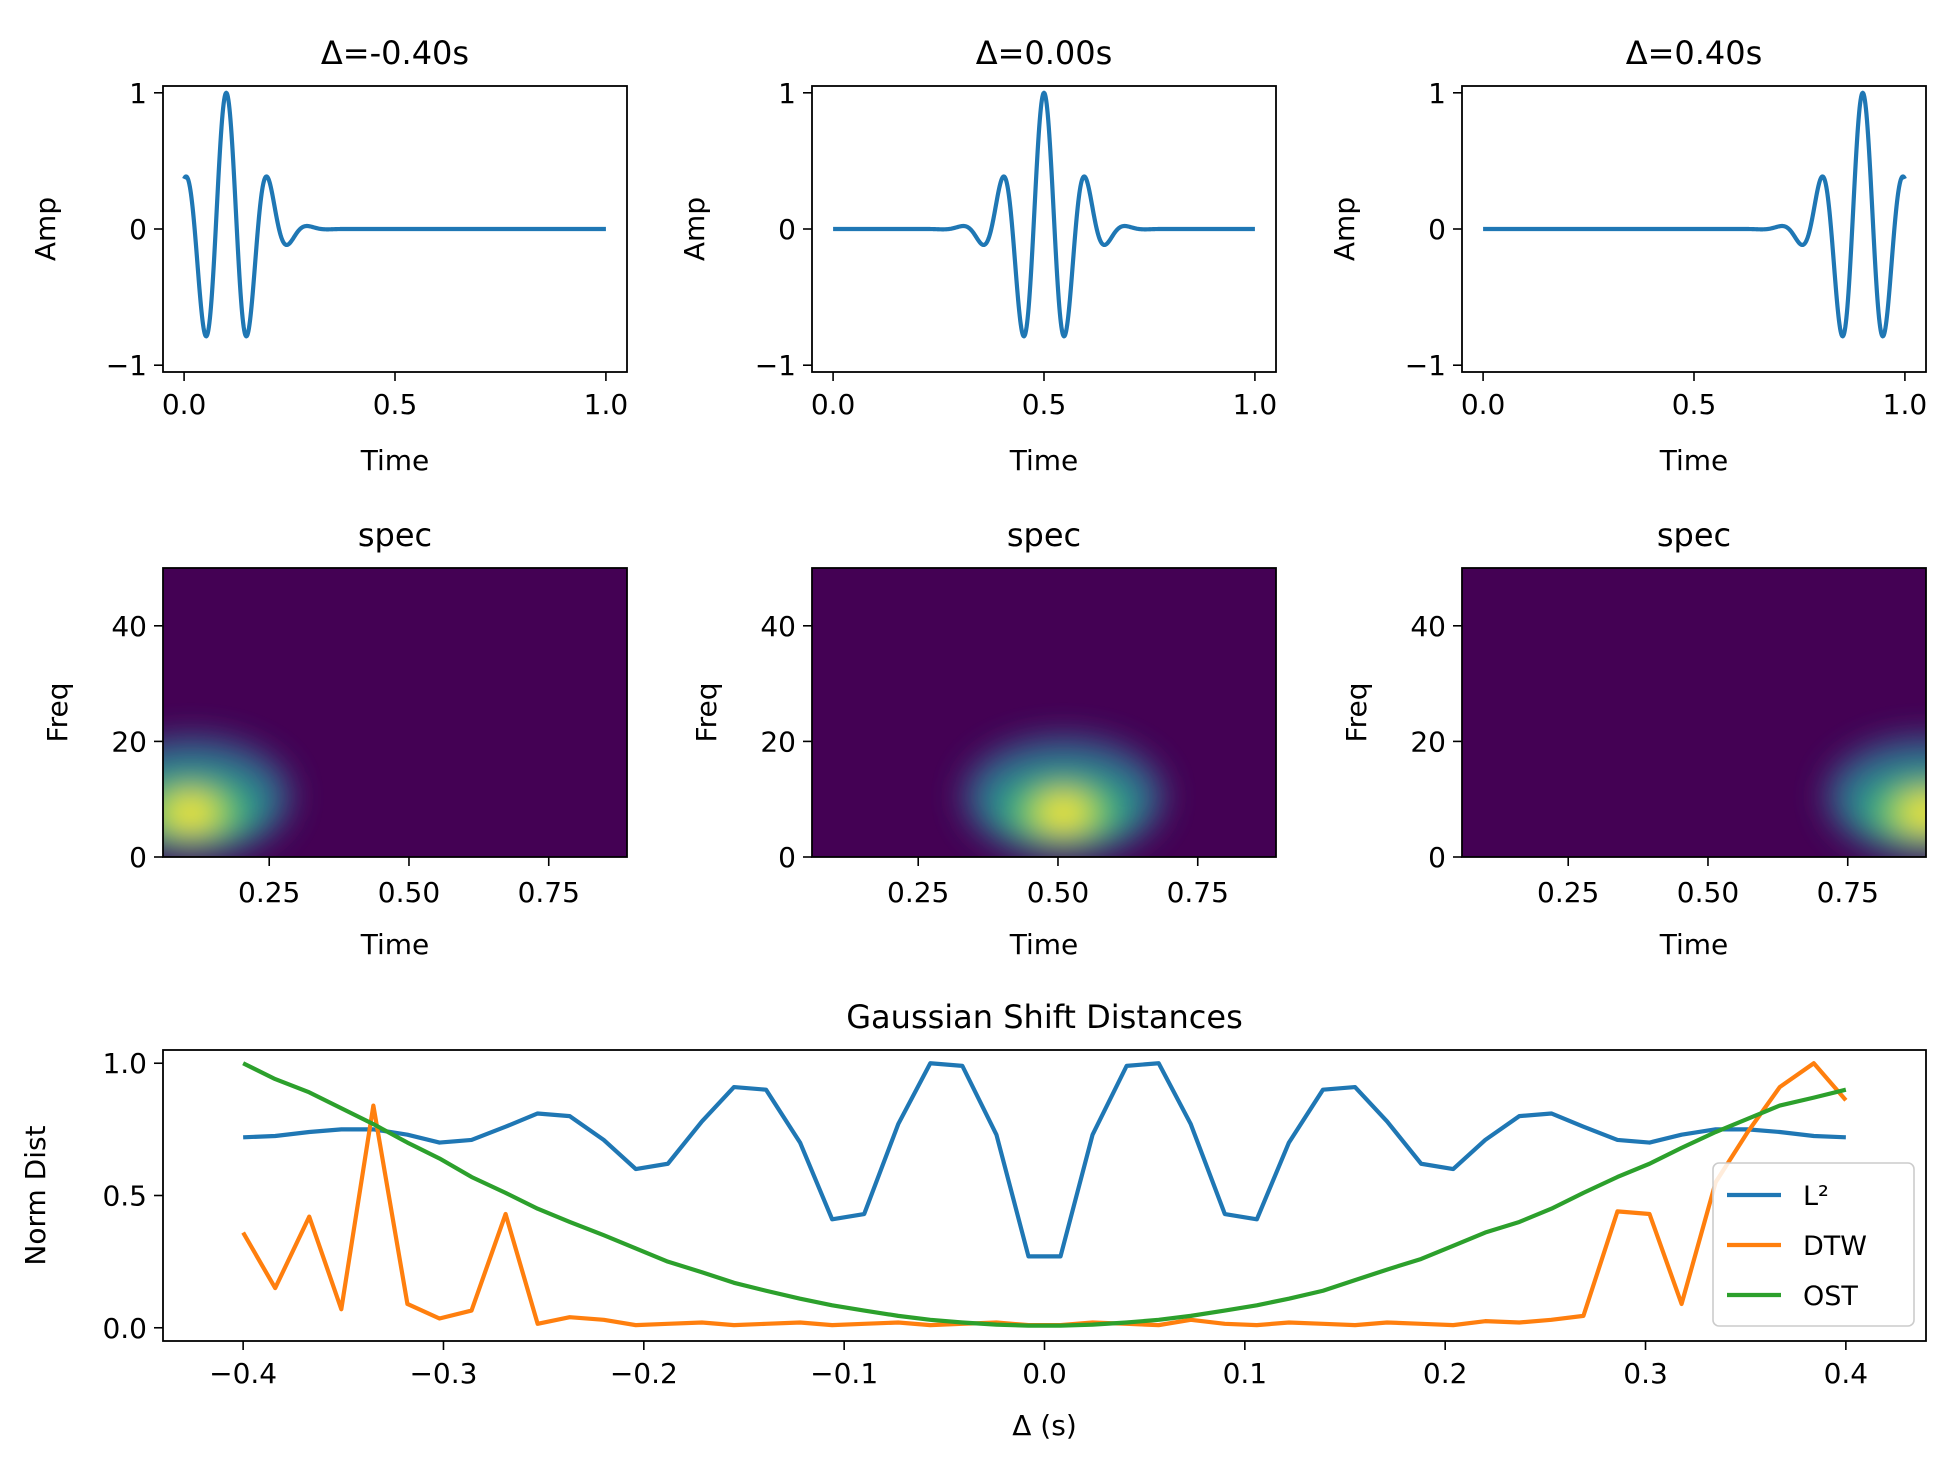 The height and width of the screenshot is (1474, 1954). What do you see at coordinates (1694, 53) in the screenshot?
I see `panel-title: Δ=0.40s` at bounding box center [1694, 53].